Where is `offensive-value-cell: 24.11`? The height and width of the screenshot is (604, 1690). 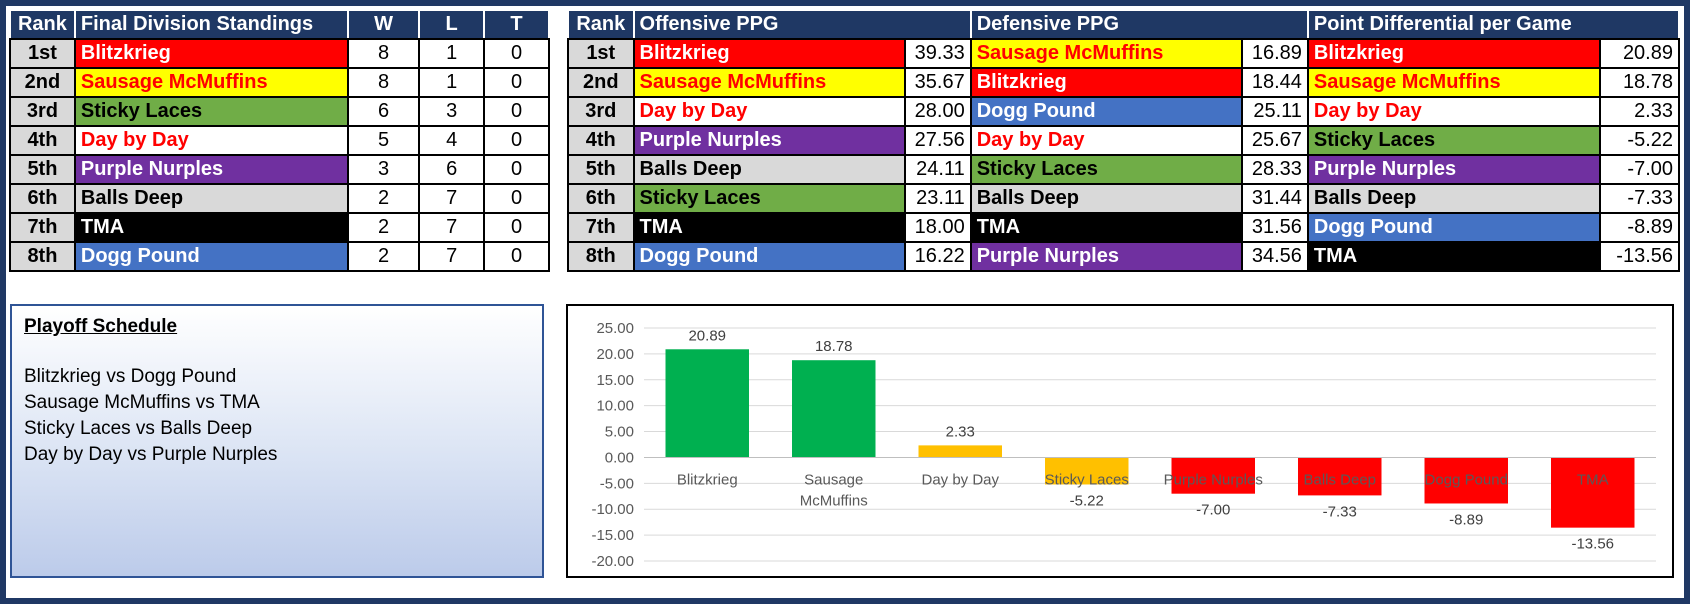 offensive-value-cell: 24.11 is located at coordinates (938, 169).